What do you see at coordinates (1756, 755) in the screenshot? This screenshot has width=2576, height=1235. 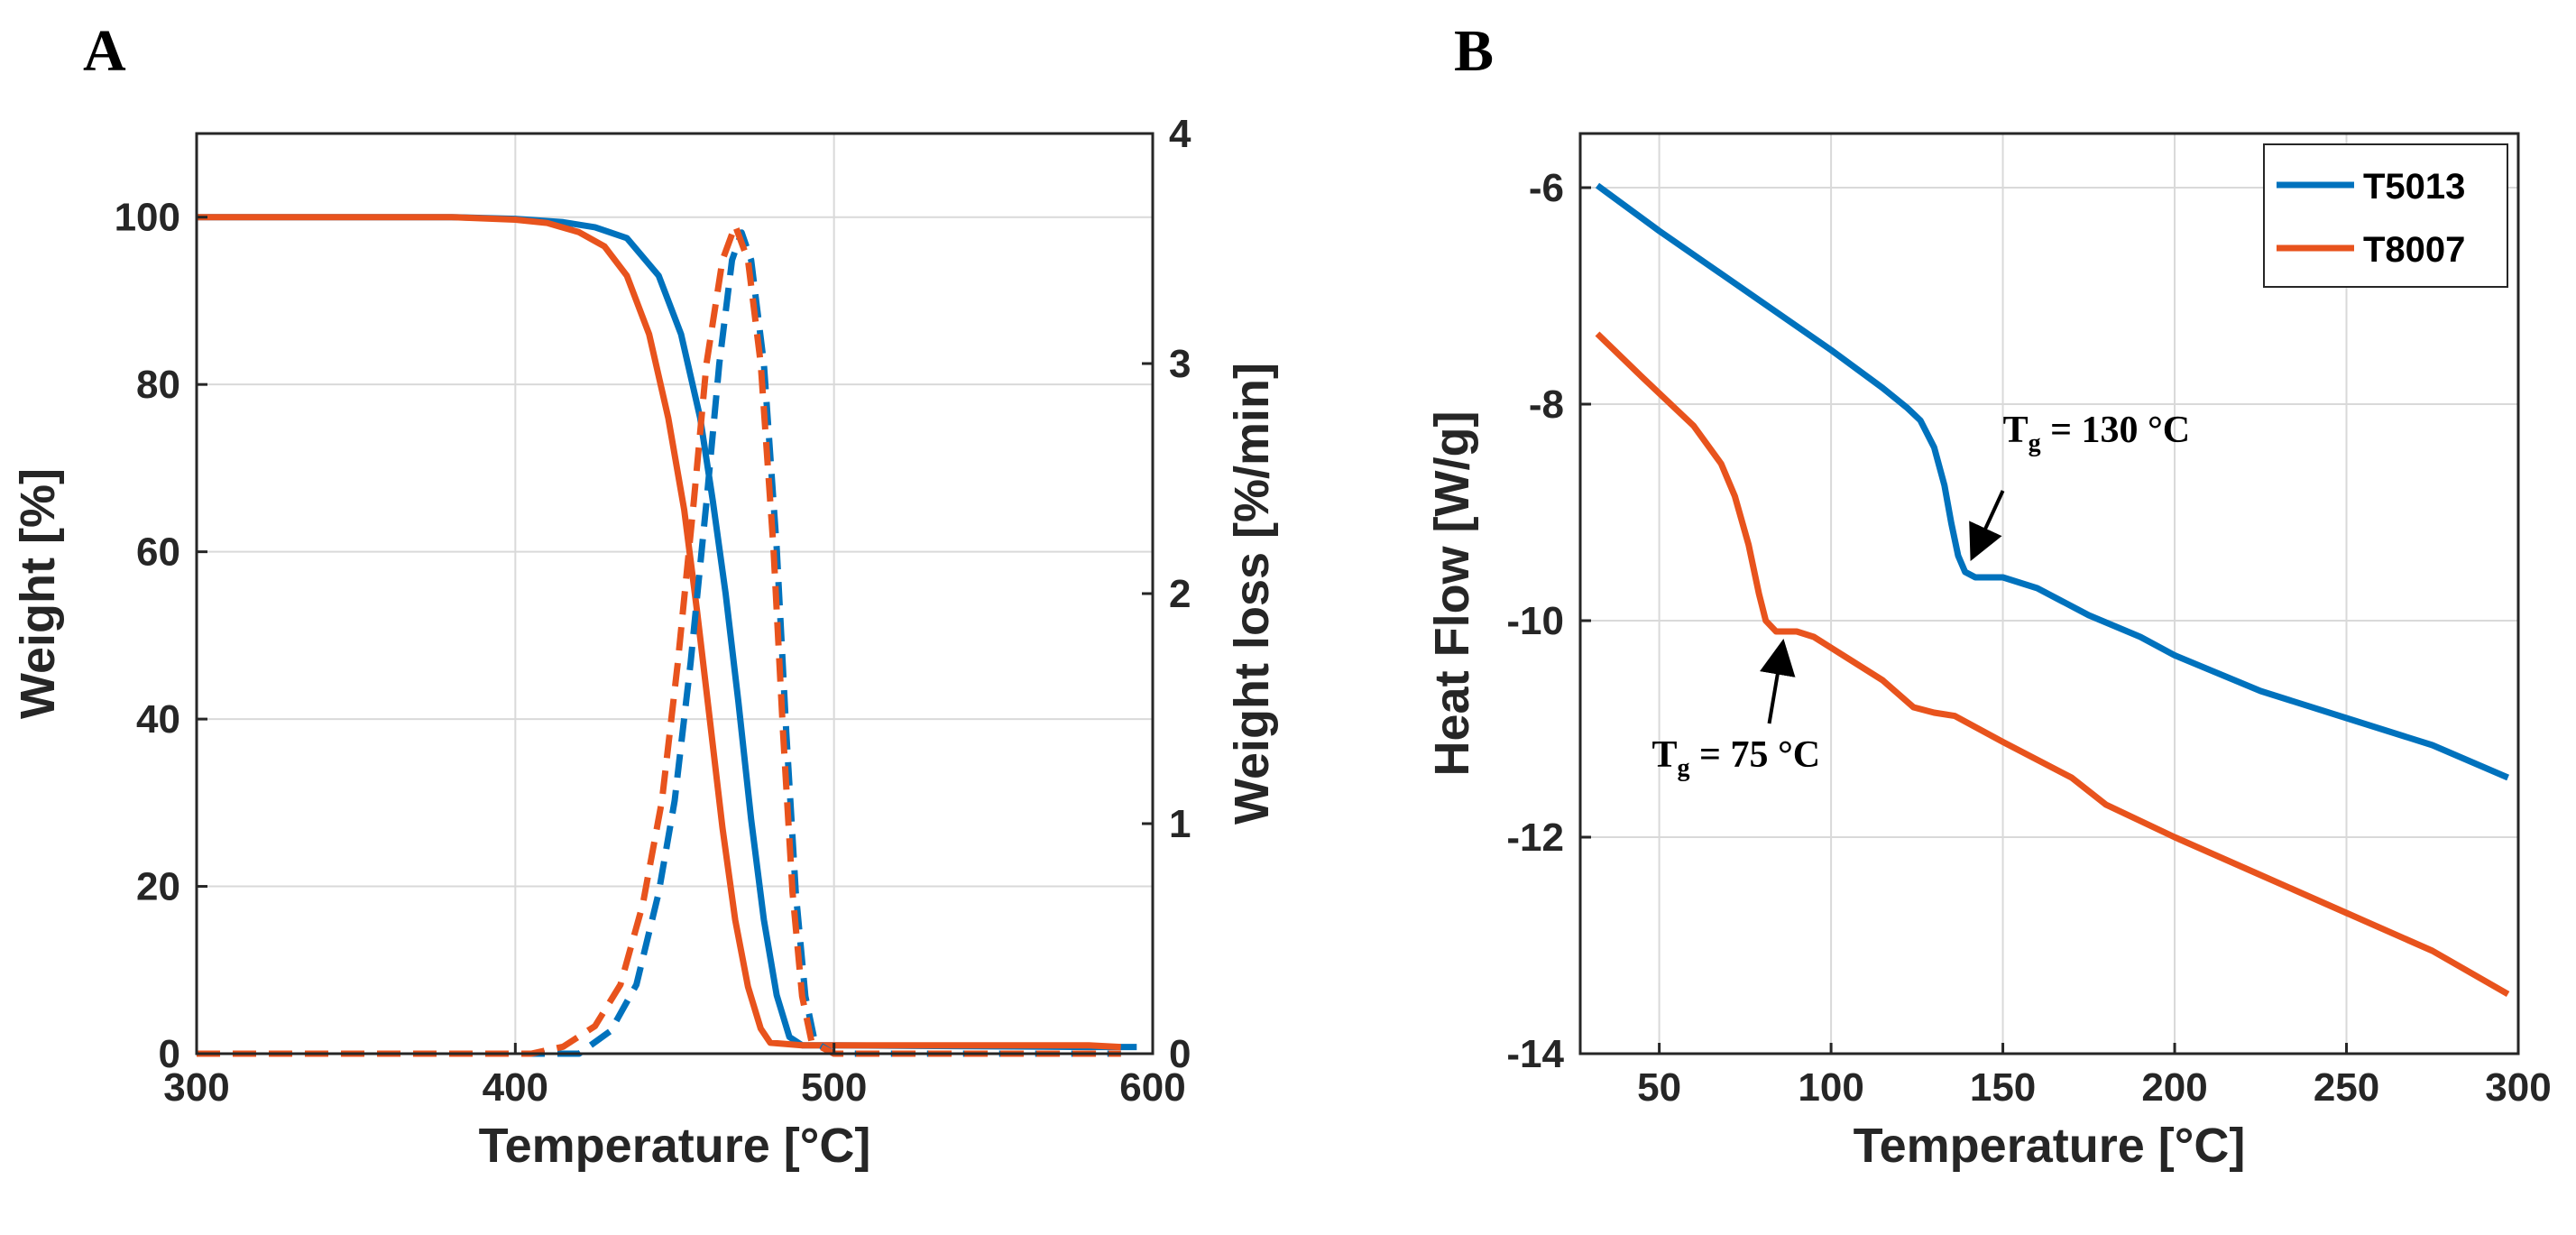 I see `annotation-text-75-rest: = 75 °C` at bounding box center [1756, 755].